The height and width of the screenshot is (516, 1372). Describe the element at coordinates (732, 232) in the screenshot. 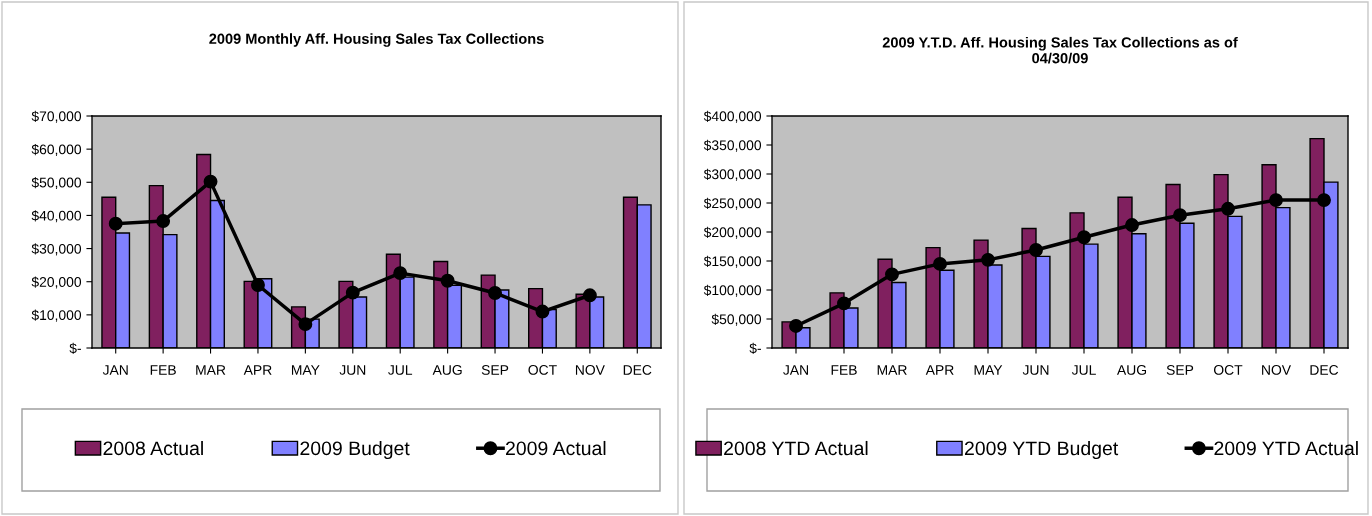

I see `y-tick-label: $200,000` at that location.